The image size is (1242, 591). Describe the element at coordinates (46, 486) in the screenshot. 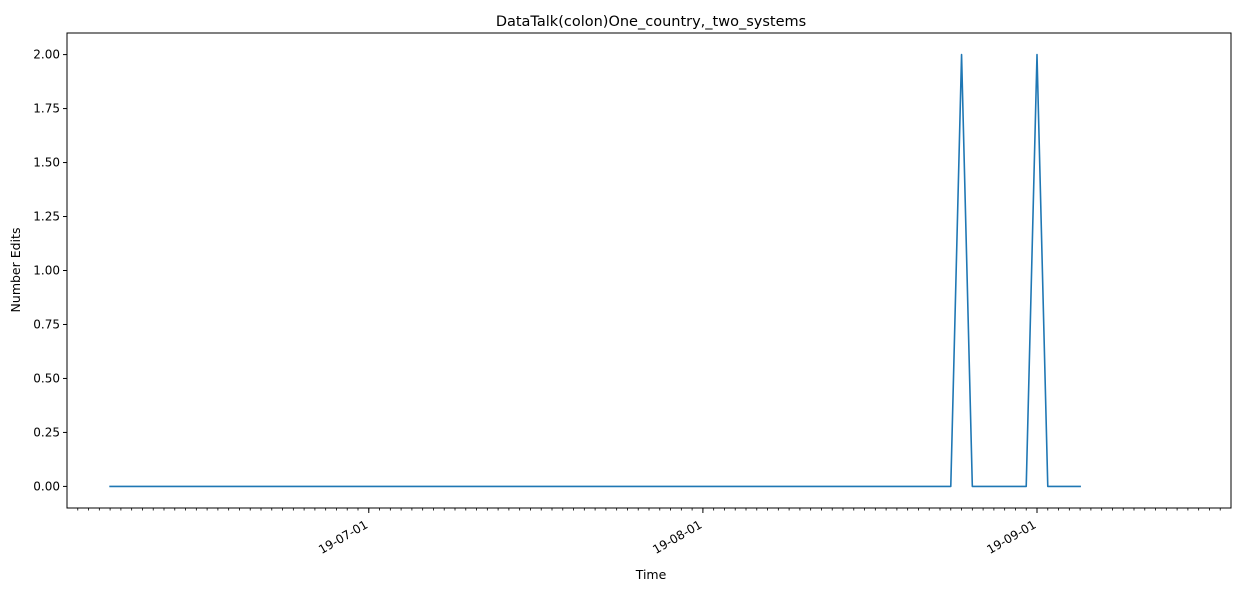

I see `y-tick-label: 0.00` at that location.